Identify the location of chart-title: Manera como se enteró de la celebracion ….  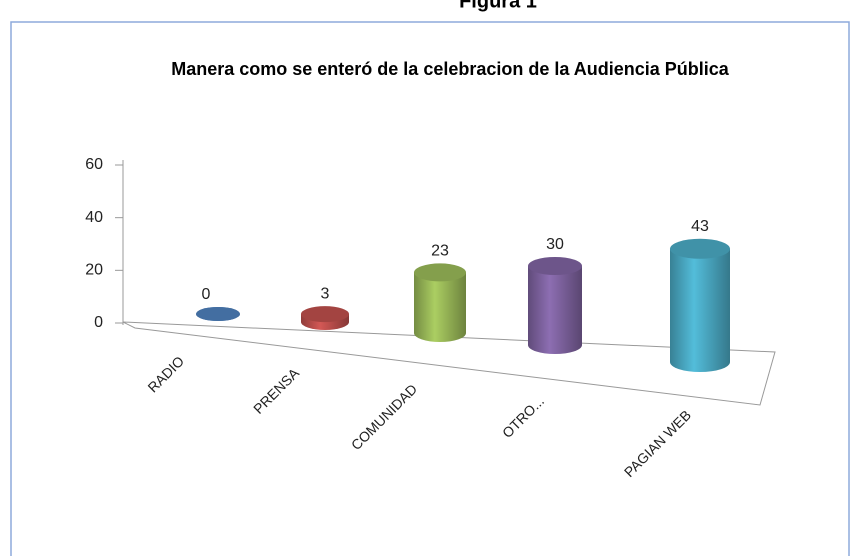
(450, 69).